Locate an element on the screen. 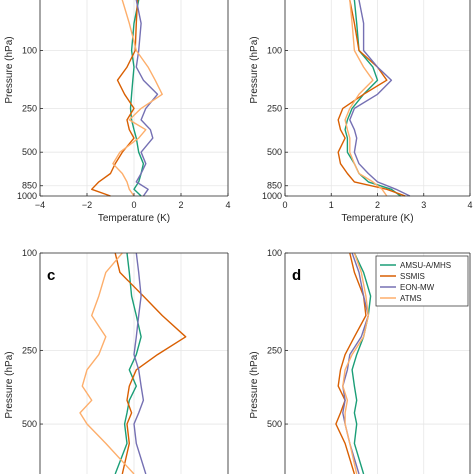  legend: AMSU-A/MHS SSMIS EON-MW ATMS is located at coordinates (422, 281).